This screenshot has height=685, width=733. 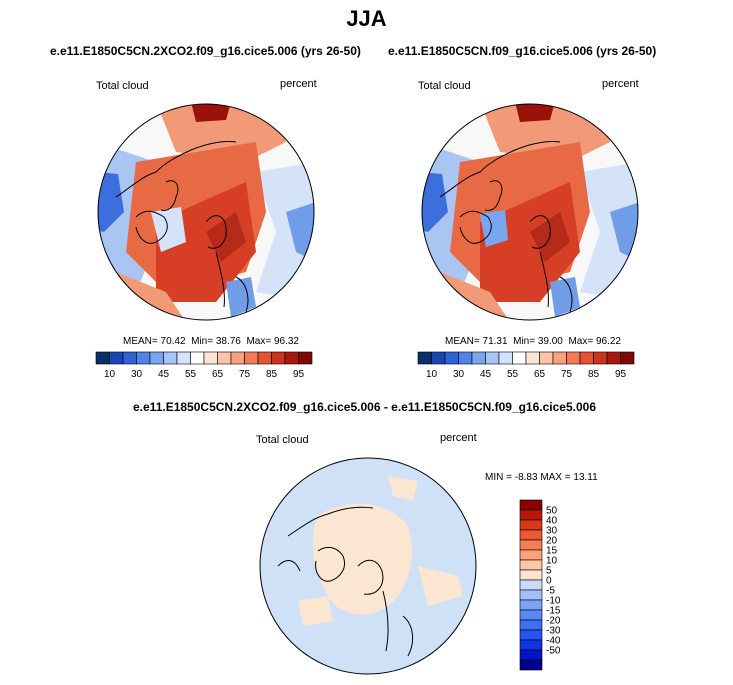 I want to click on max-label: MAX =, so click(x=555, y=477).